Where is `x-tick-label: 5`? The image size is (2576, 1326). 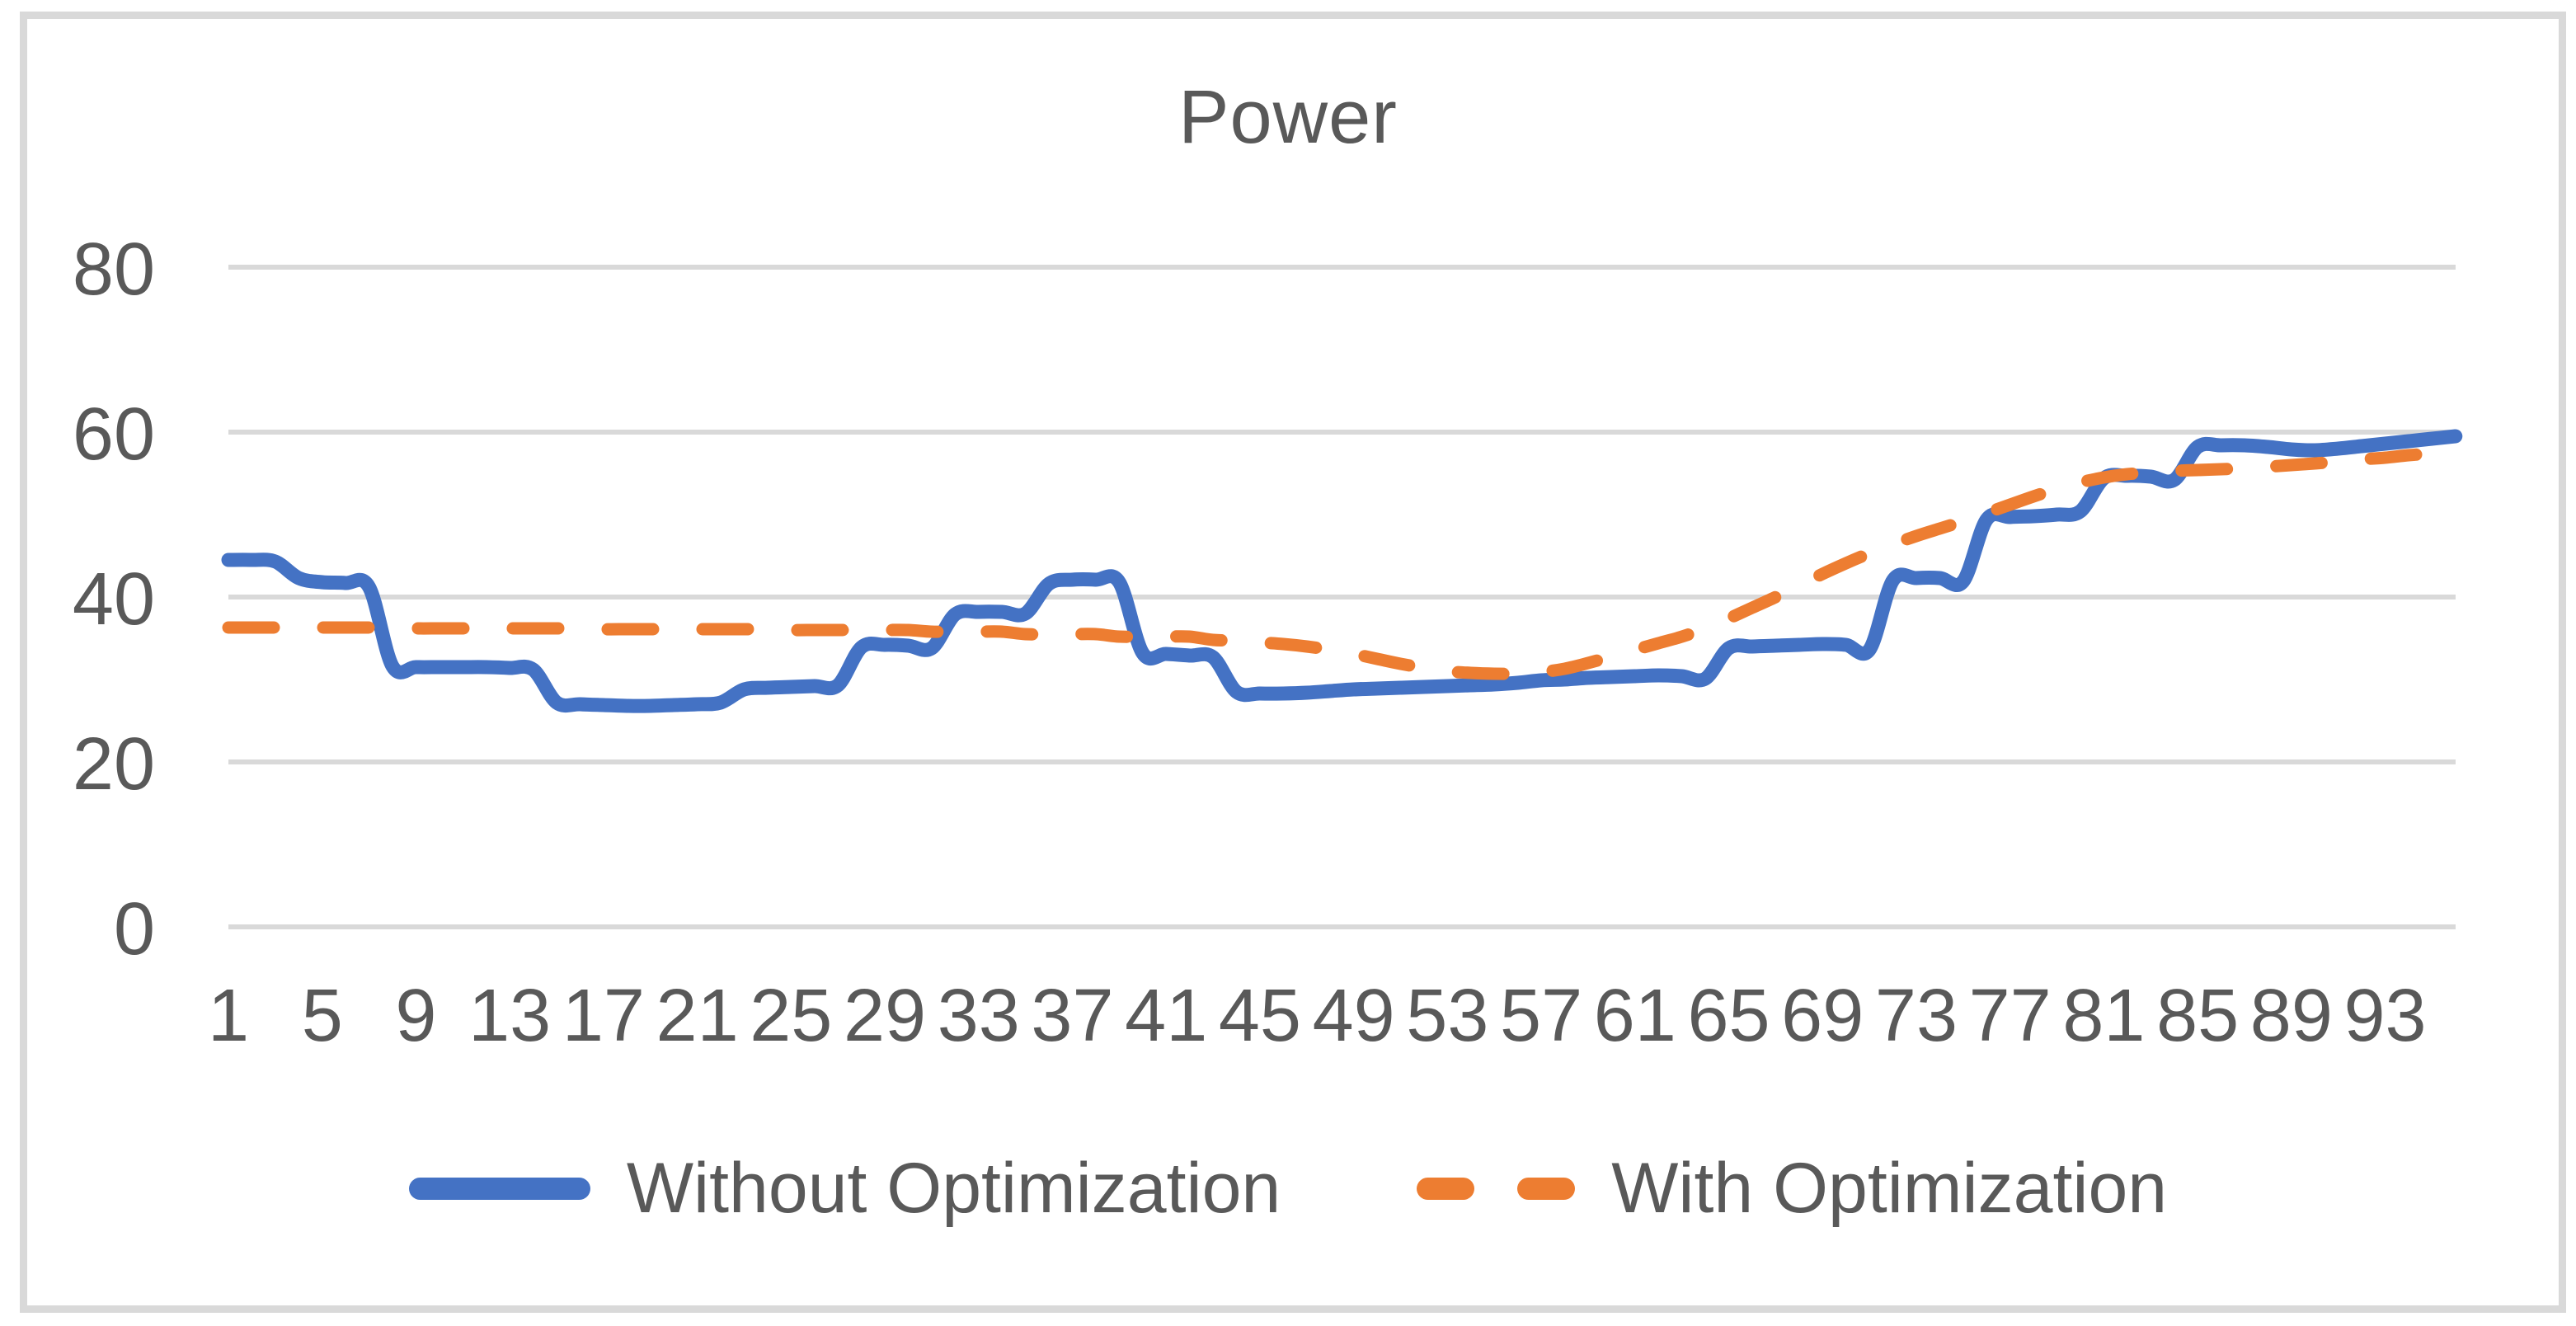
x-tick-label: 5 is located at coordinates (322, 1016).